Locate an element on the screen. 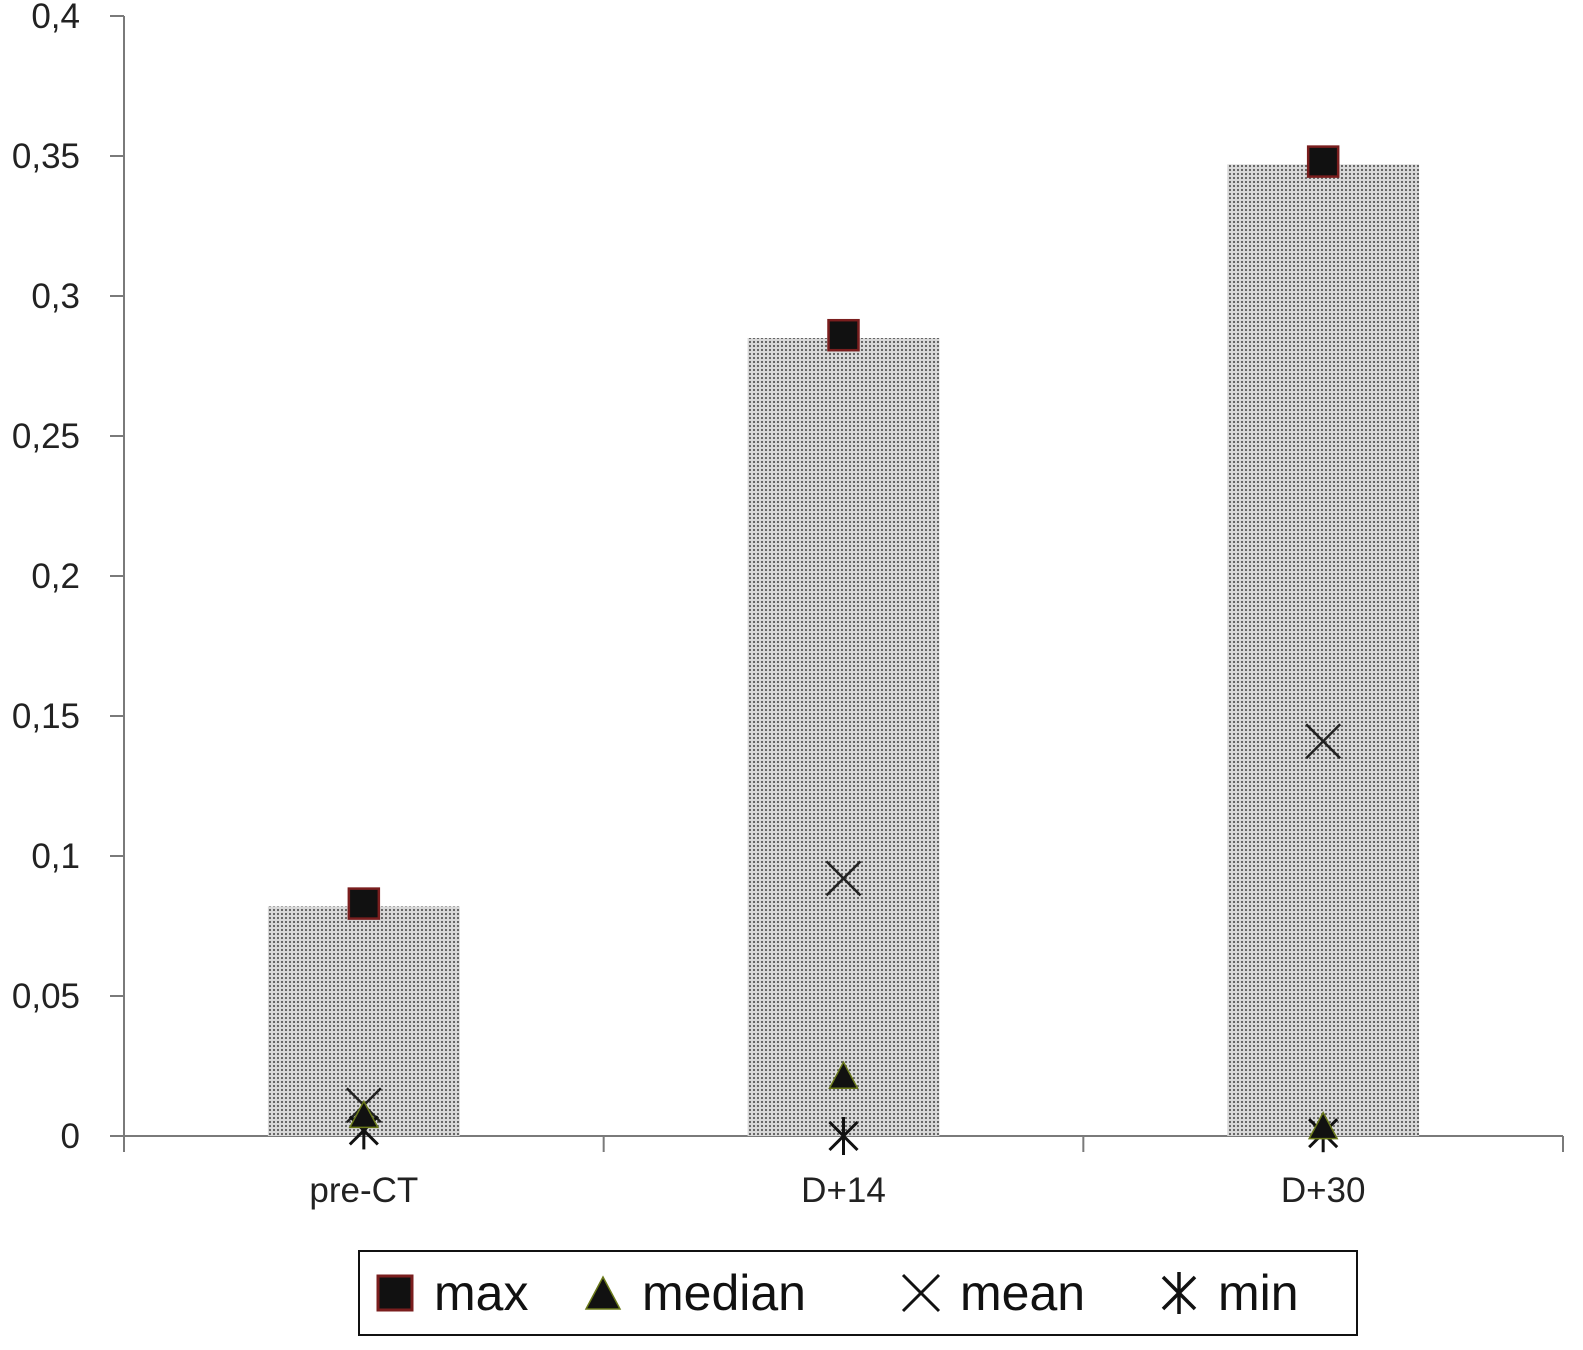  legend-item-max: max is located at coordinates (449, 1293).